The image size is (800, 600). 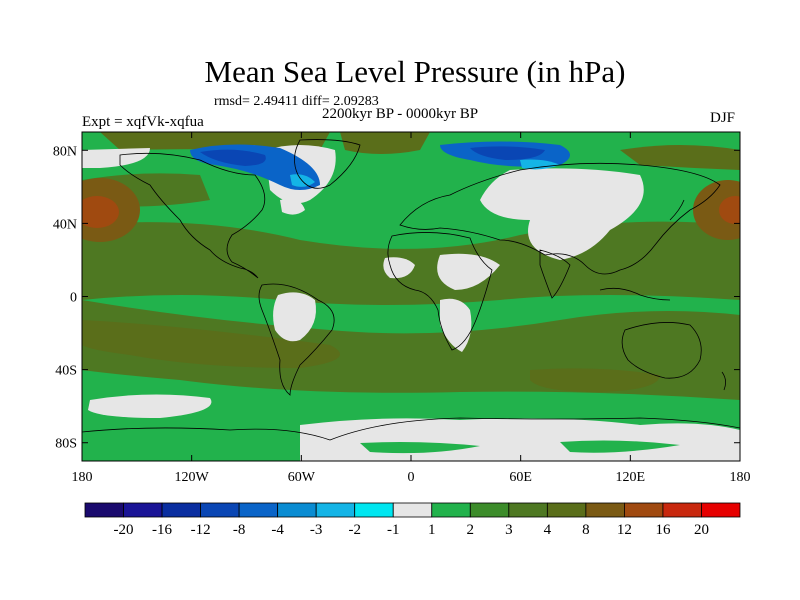 I want to click on colorbar-label: 2, so click(x=471, y=530).